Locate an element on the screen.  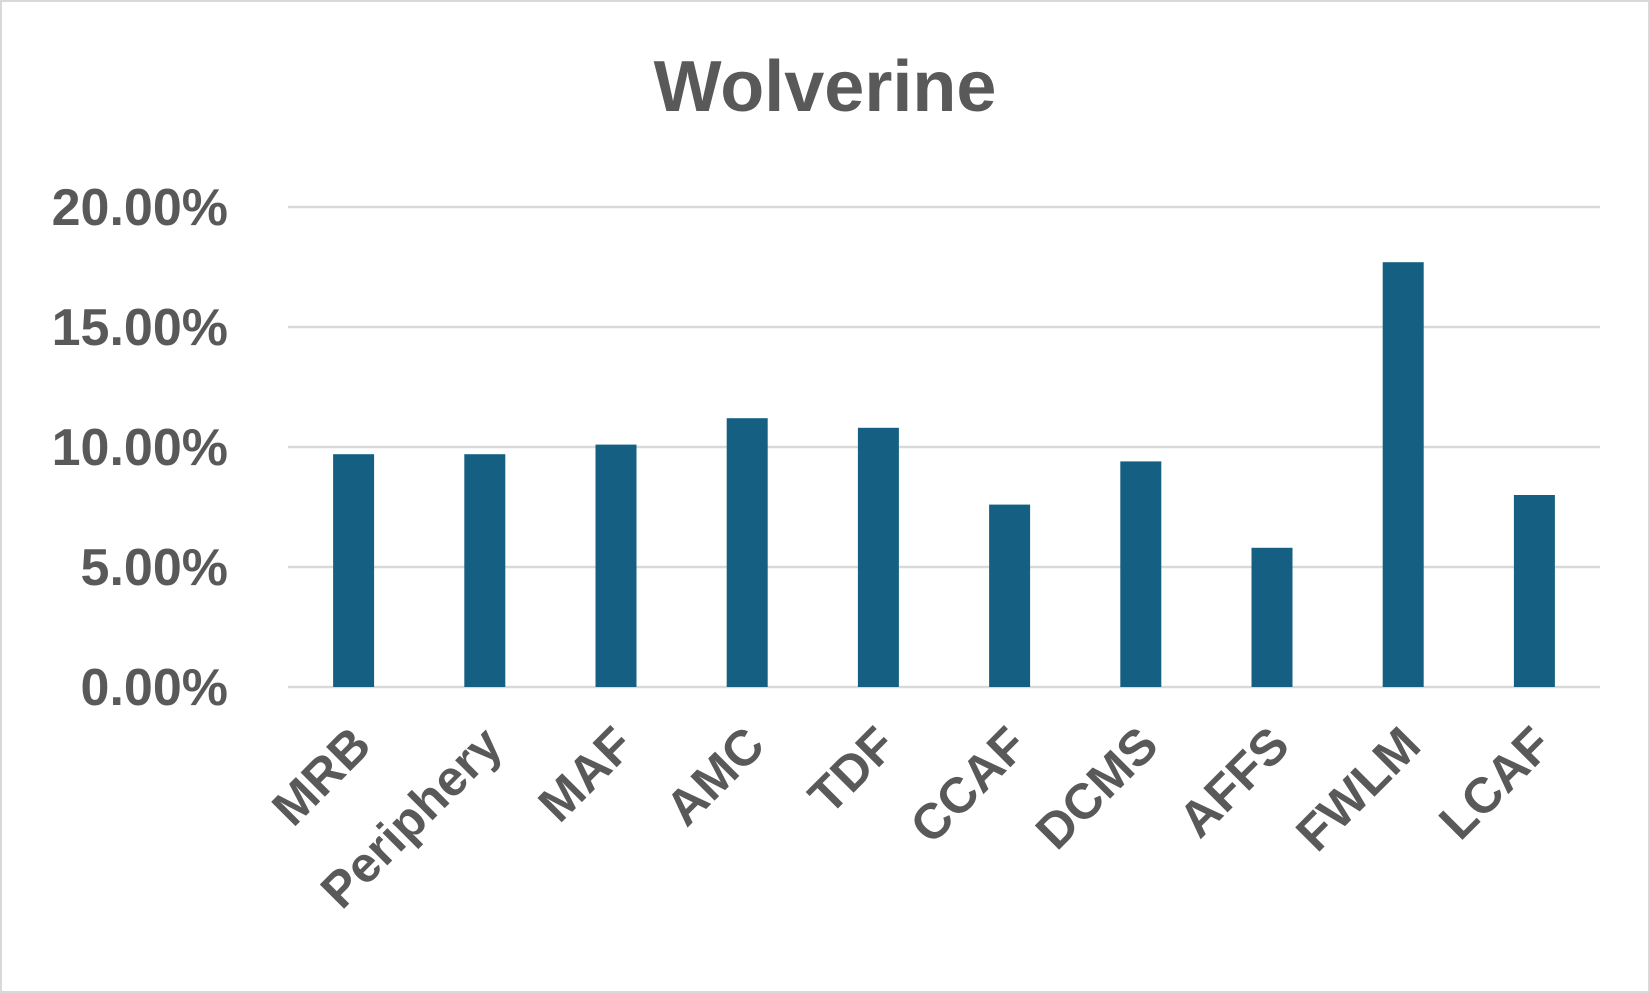
x-tick-label-maf: MAF is located at coordinates (586, 774).